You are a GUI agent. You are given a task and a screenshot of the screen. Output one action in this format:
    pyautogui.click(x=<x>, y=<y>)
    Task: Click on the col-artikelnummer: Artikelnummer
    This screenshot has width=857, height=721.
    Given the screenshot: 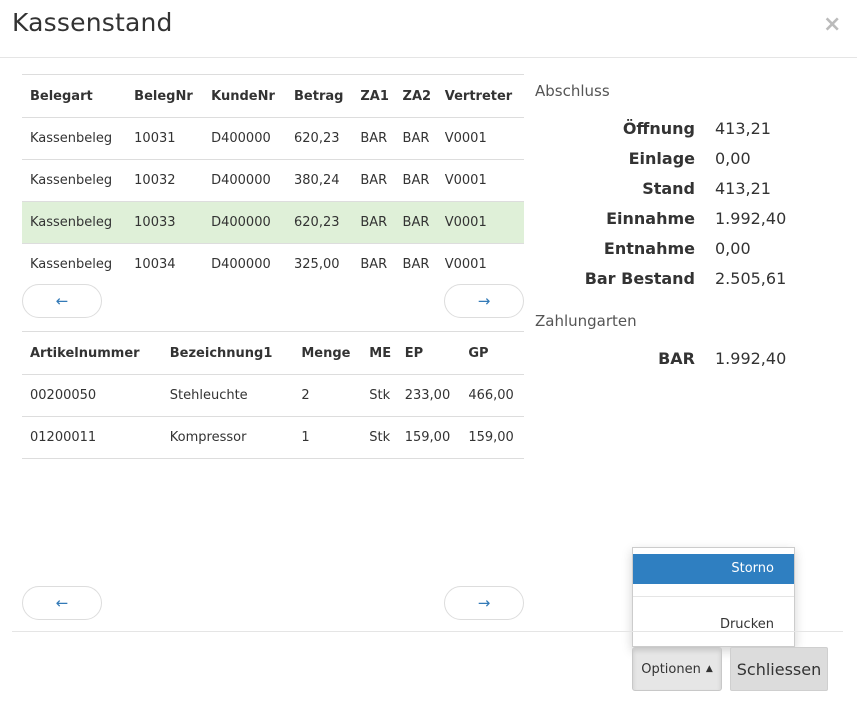 What is the action you would take?
    pyautogui.click(x=85, y=353)
    